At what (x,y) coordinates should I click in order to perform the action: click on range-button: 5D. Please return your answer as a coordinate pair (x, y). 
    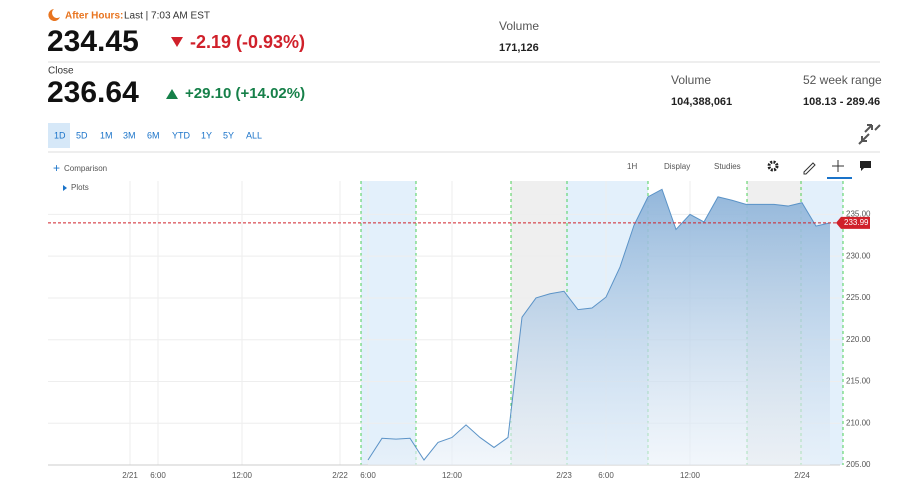
    Looking at the image, I should click on (82, 135).